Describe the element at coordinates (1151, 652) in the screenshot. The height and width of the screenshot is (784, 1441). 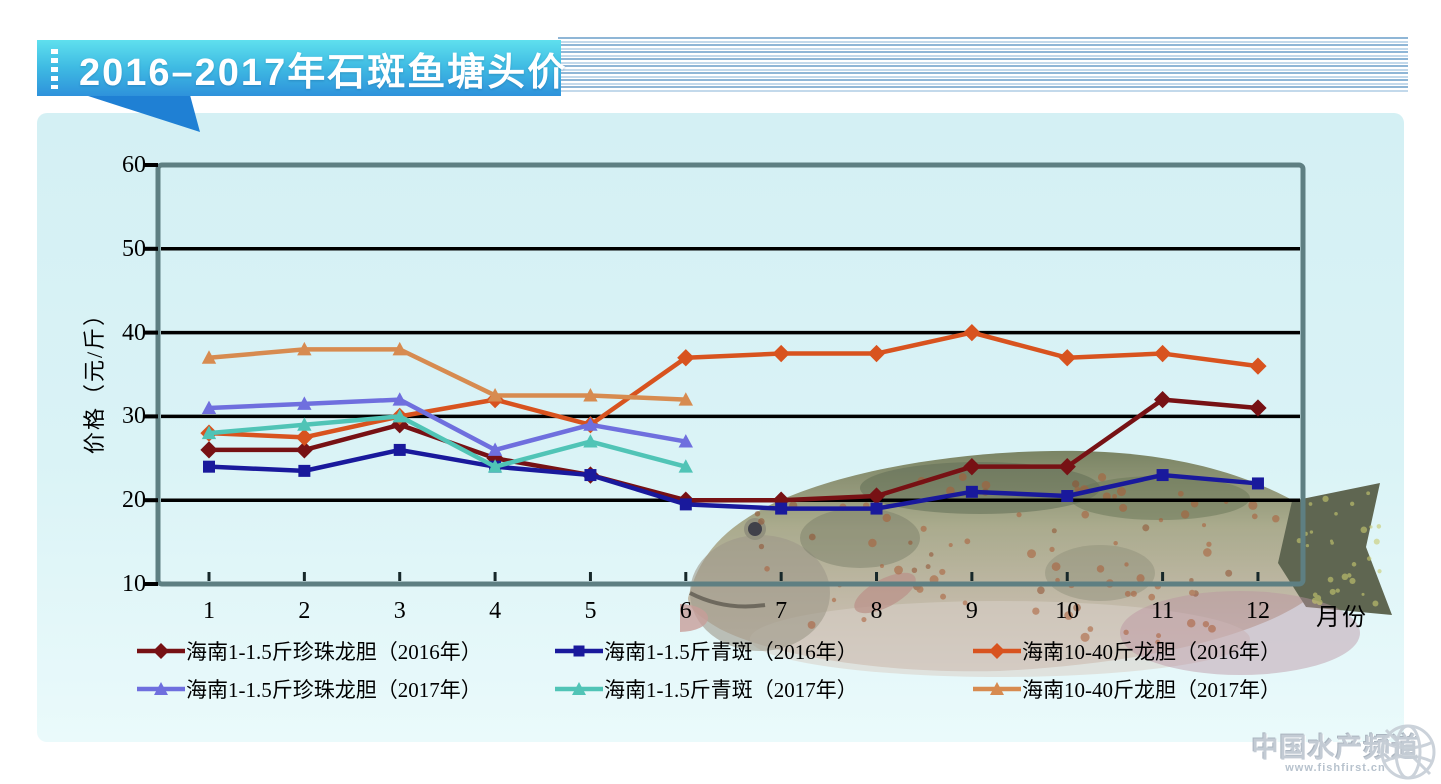
I see `legend-label: 海南10-40斤龙胆（2016年）` at that location.